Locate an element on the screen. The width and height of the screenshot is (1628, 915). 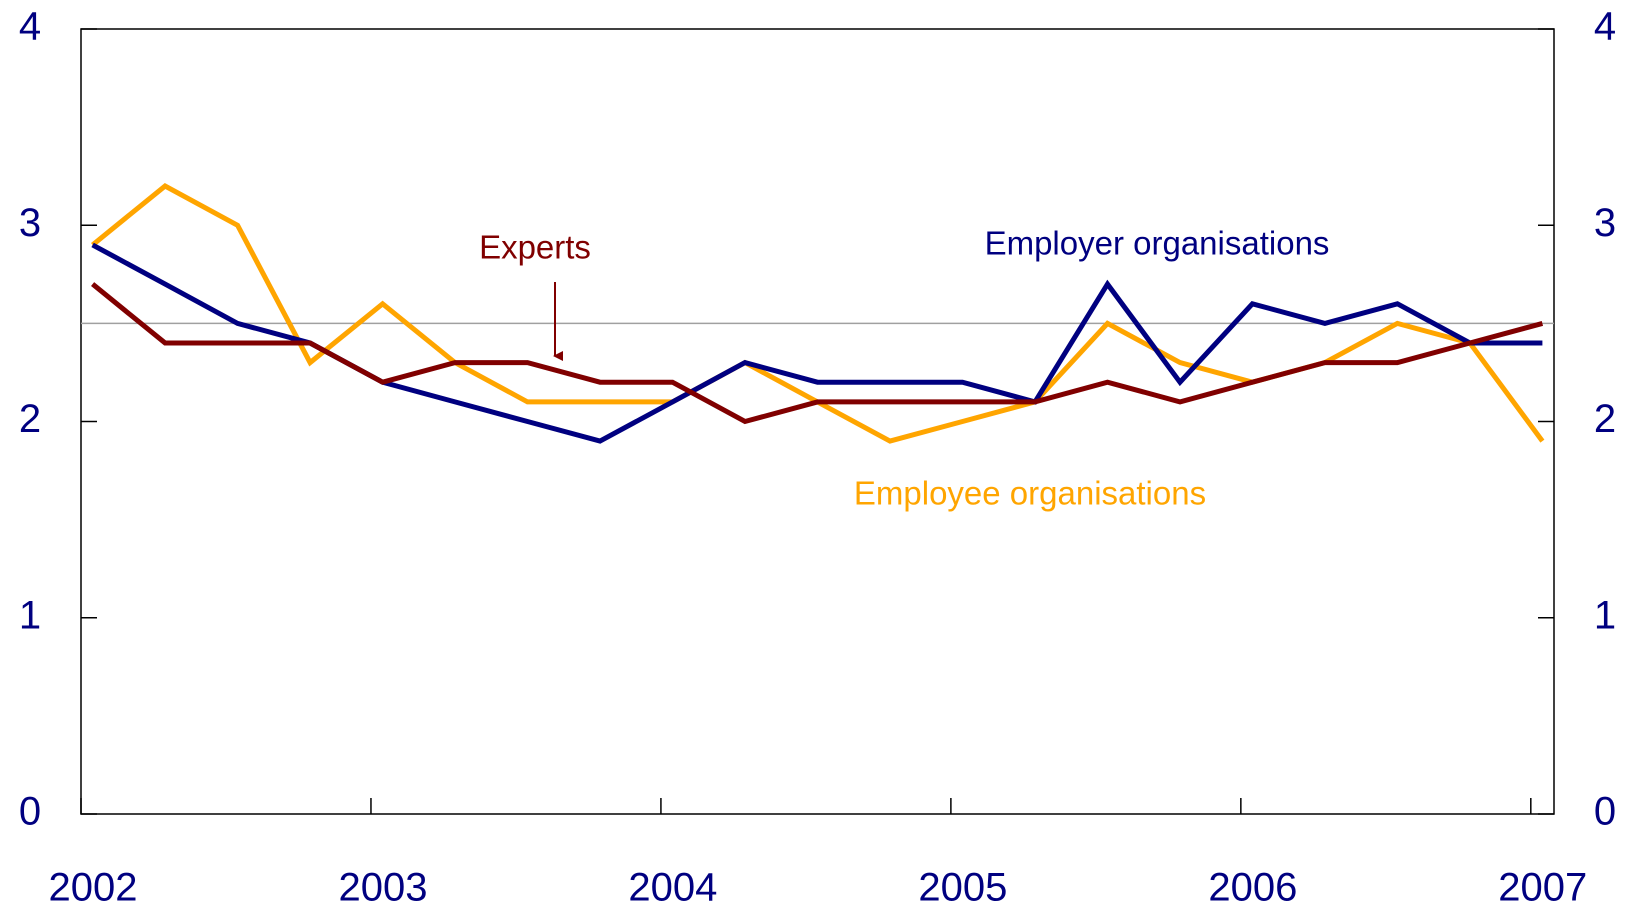
y2-tick-label: 4 is located at coordinates (1605, 27).